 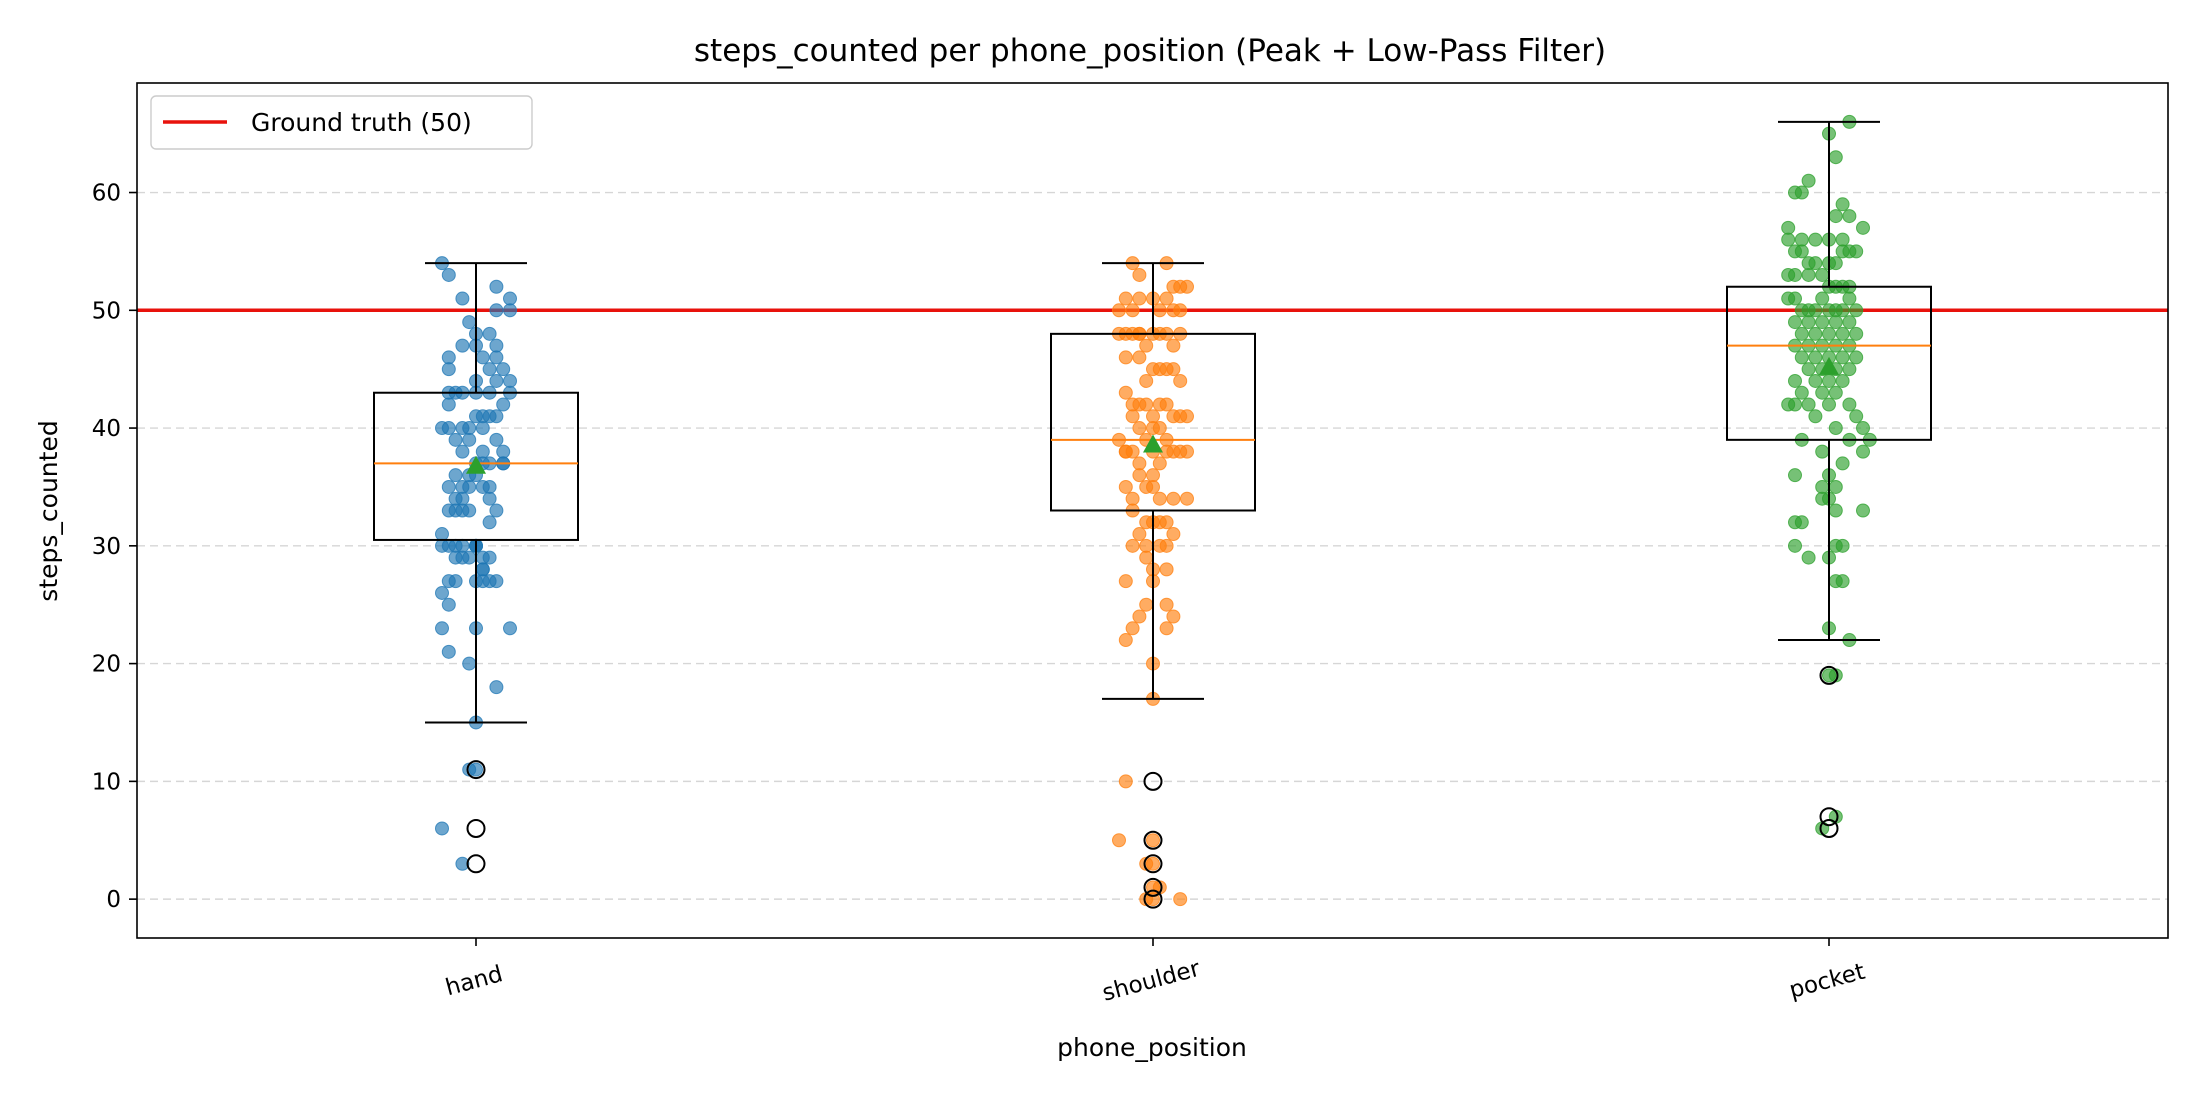 What do you see at coordinates (1153, 443) in the screenshot?
I see `mean-marker-shoulder` at bounding box center [1153, 443].